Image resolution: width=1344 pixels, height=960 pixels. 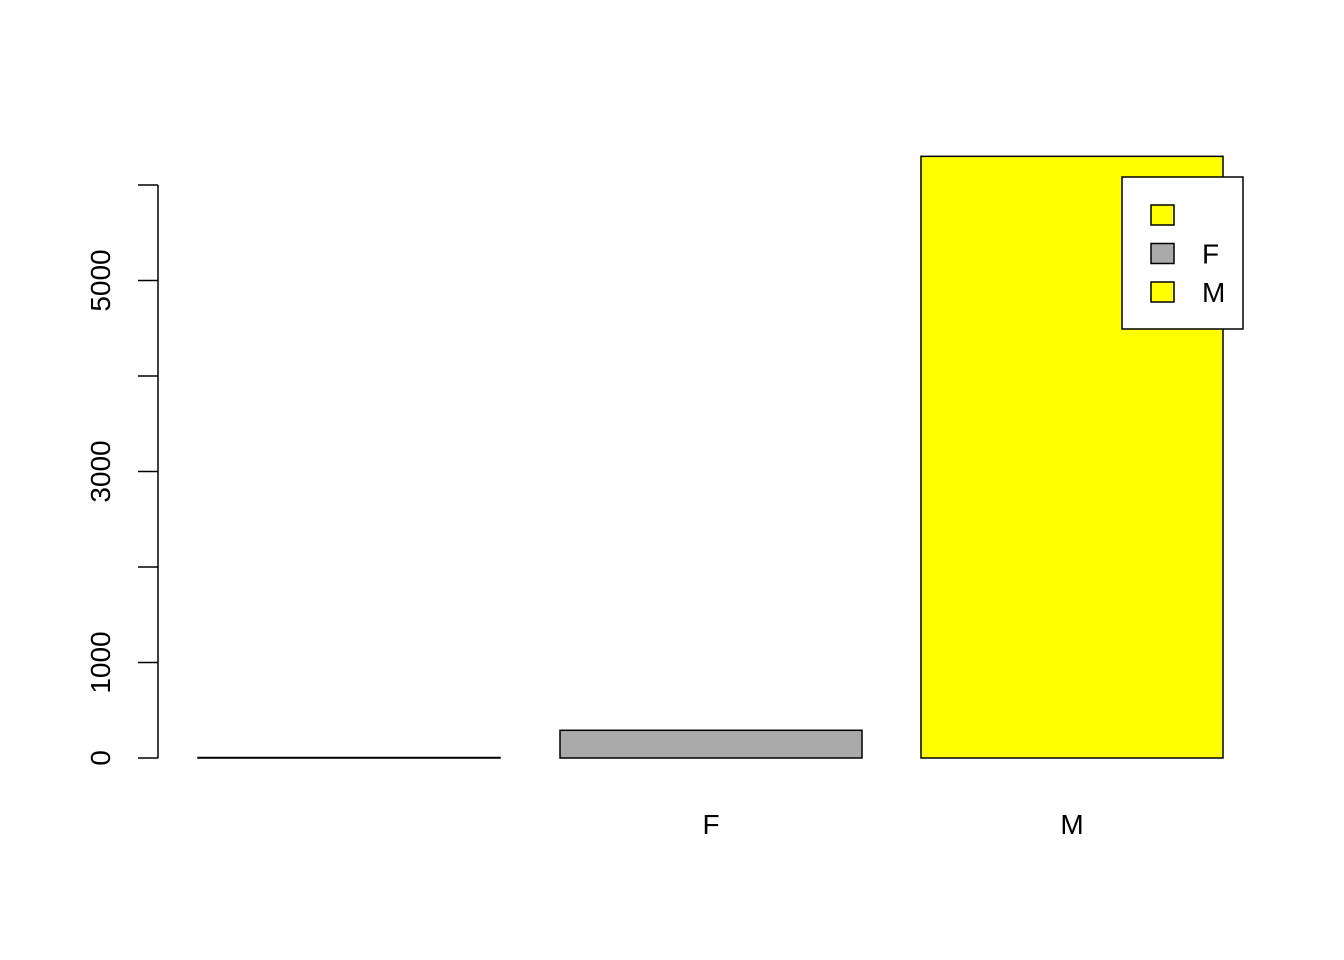 I want to click on y-tick-label: 1000, so click(x=100, y=662).